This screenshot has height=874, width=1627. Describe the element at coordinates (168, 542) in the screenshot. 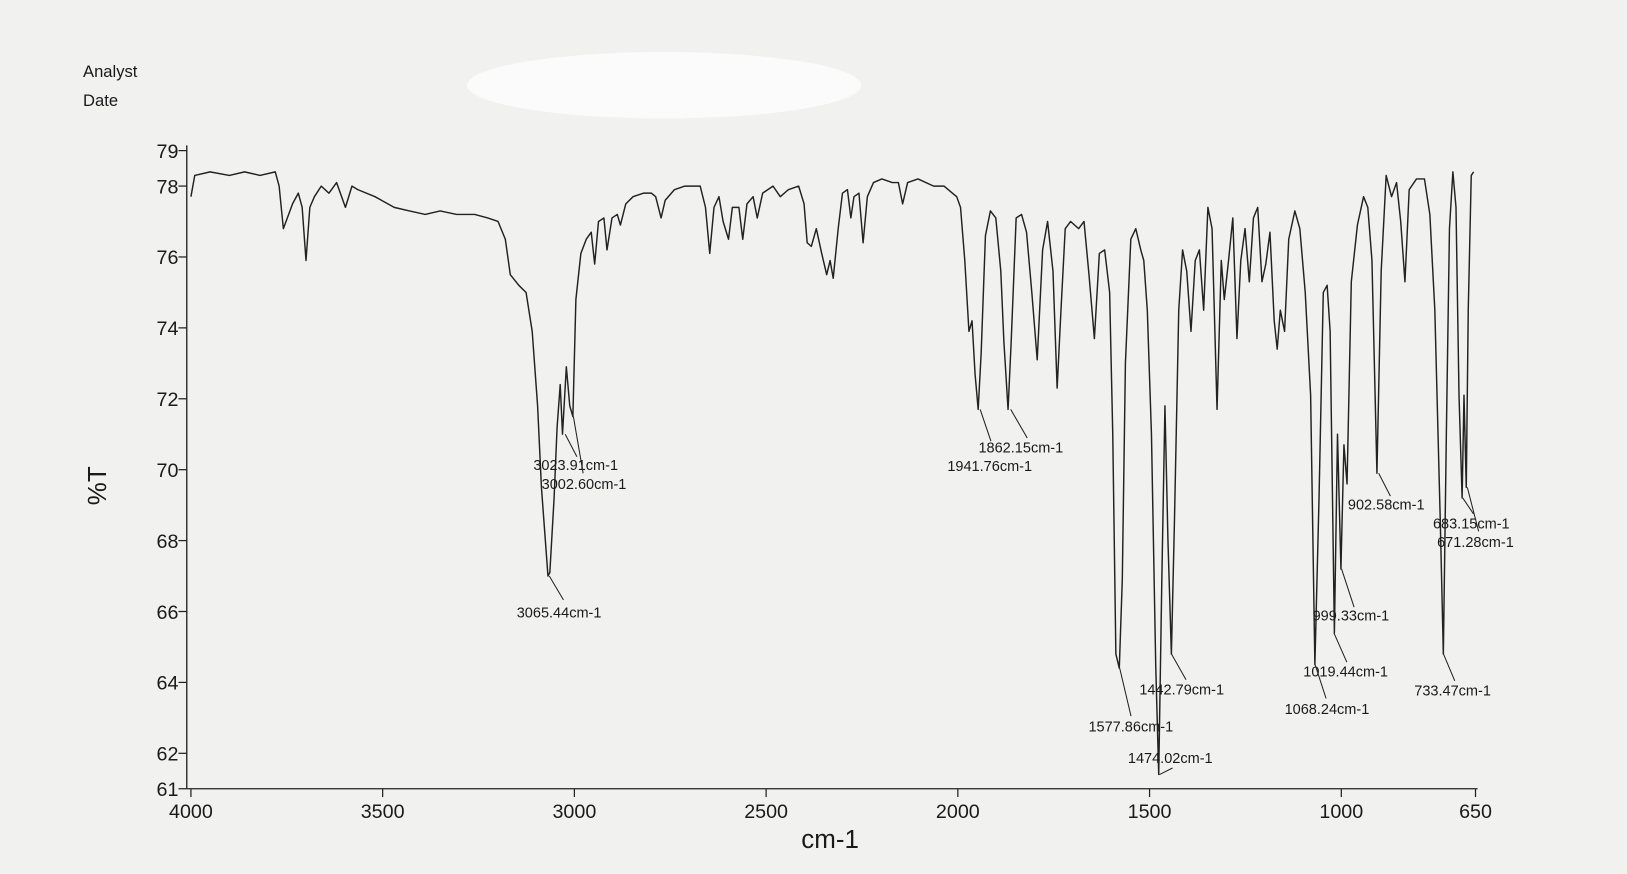

I see `y-tick-label: 68` at that location.